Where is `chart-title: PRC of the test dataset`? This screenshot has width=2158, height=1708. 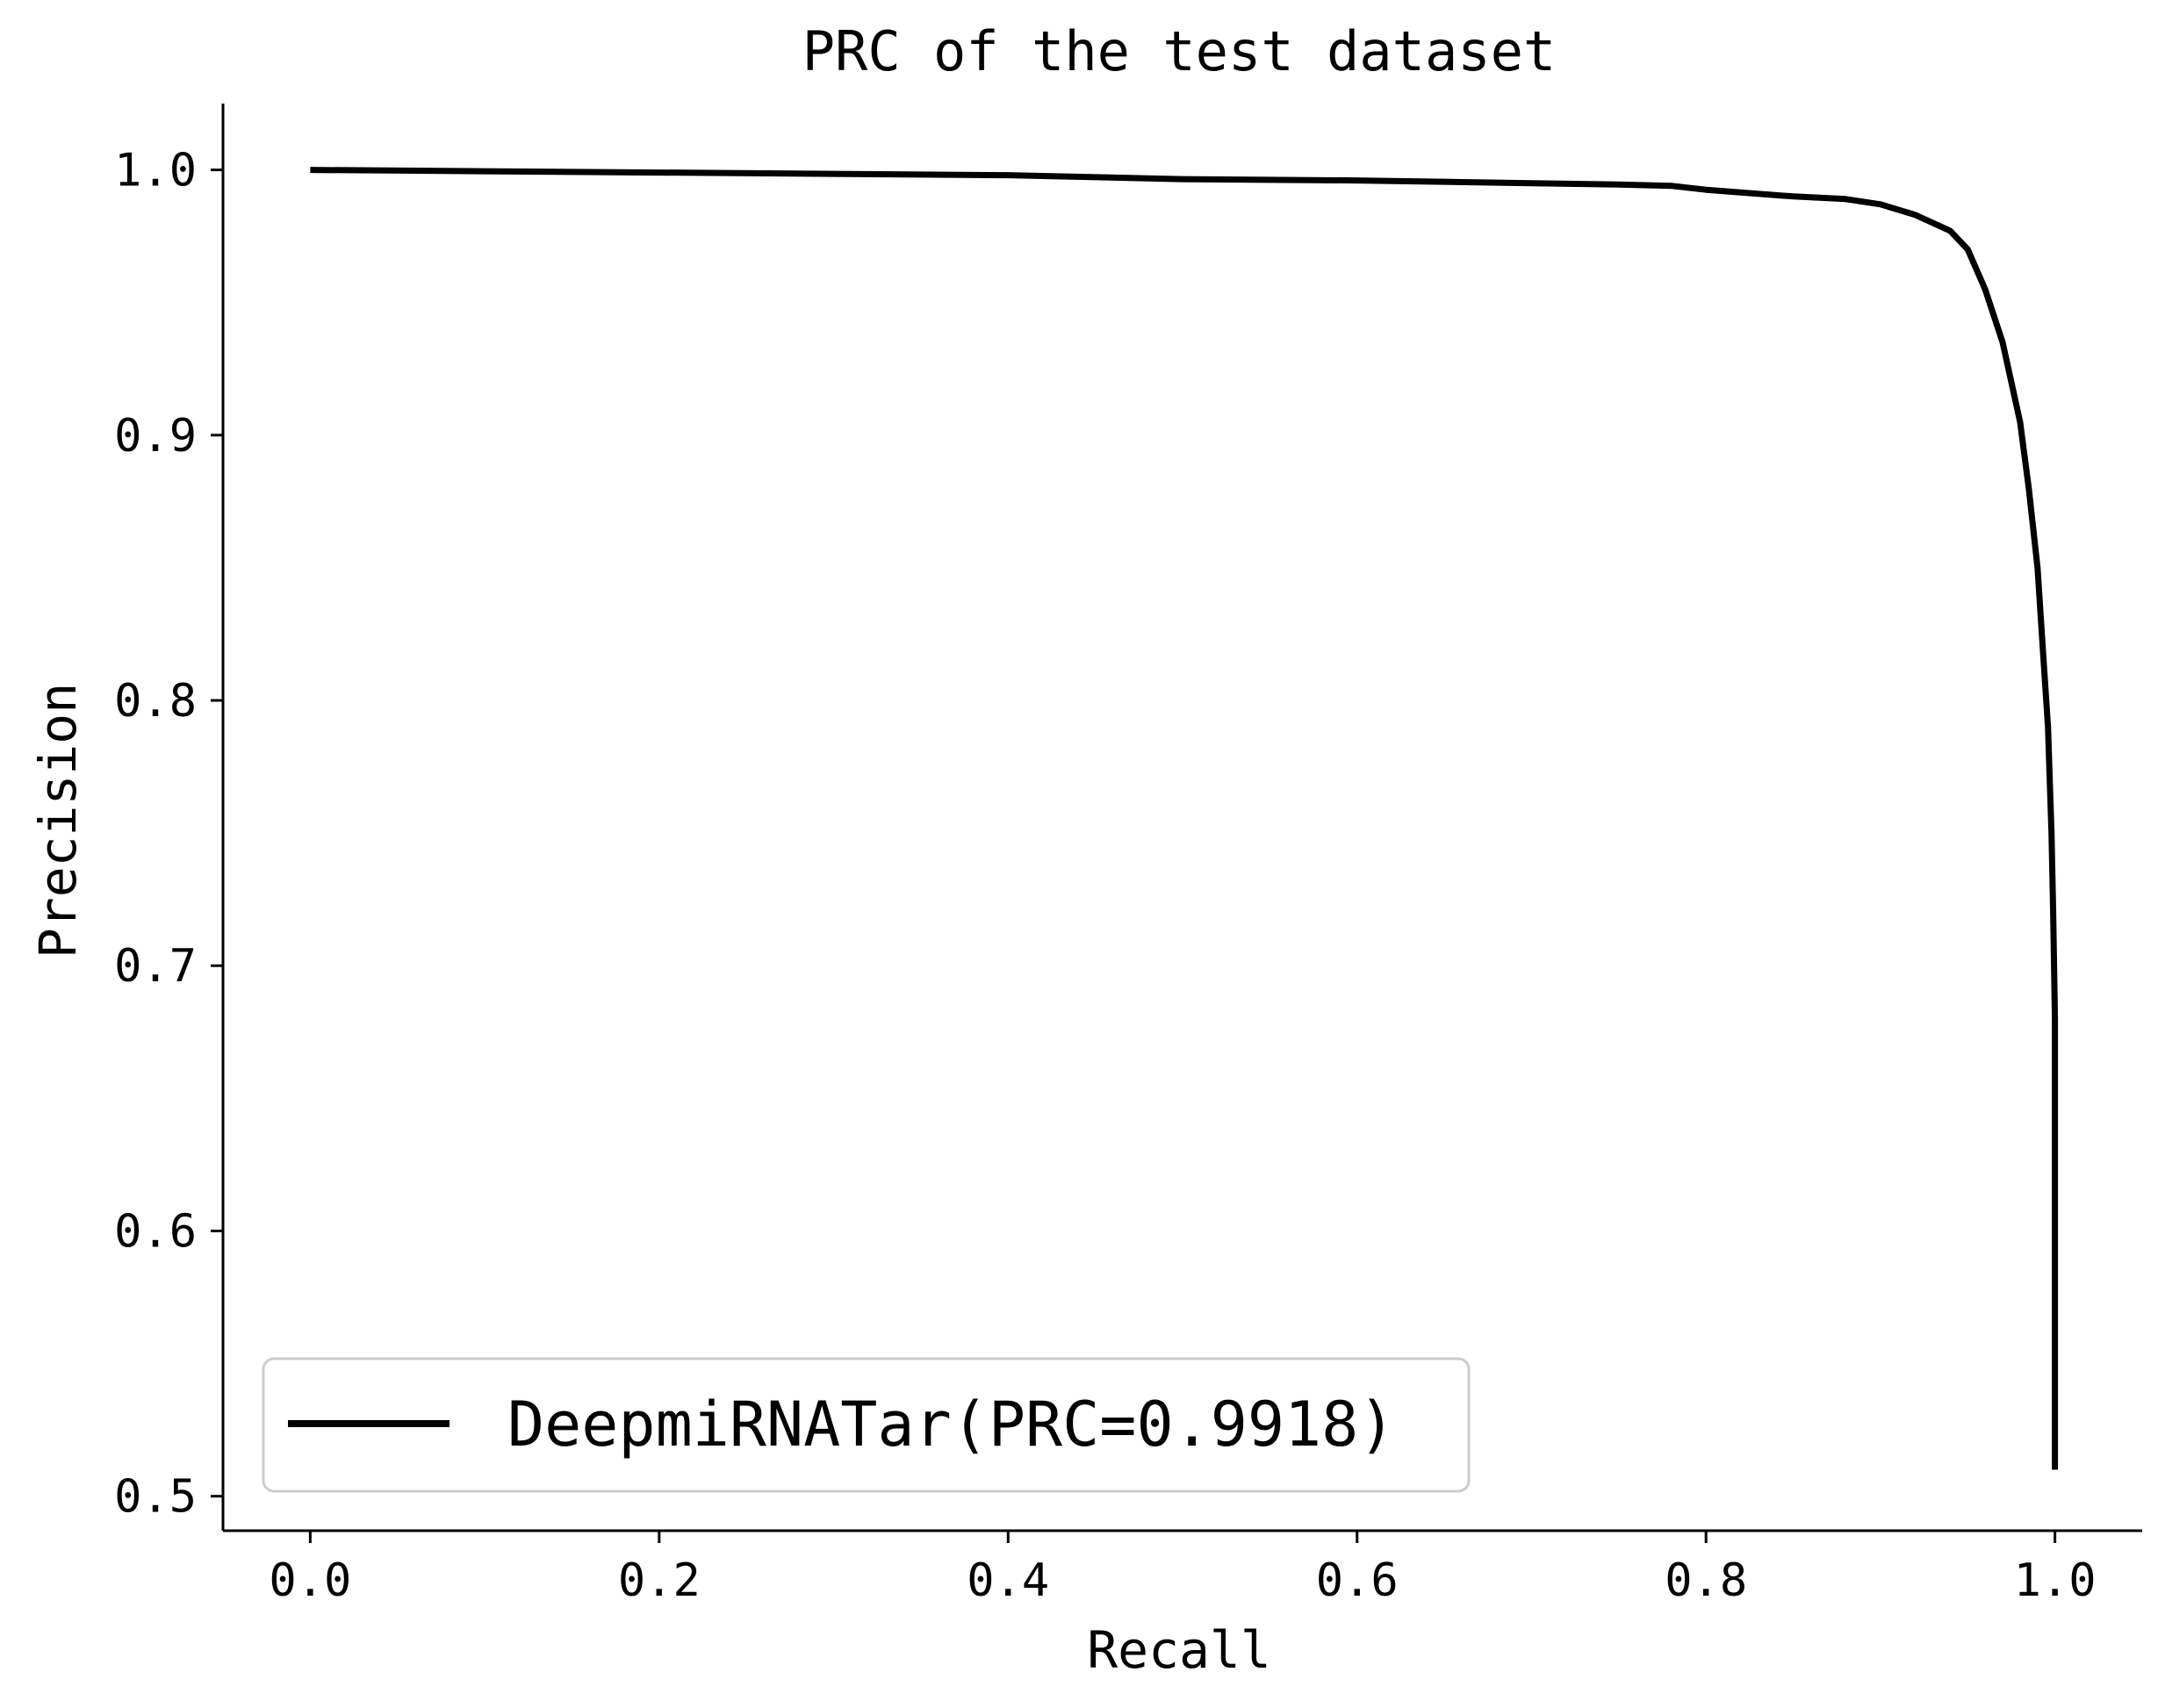
chart-title: PRC of the test dataset is located at coordinates (1179, 51).